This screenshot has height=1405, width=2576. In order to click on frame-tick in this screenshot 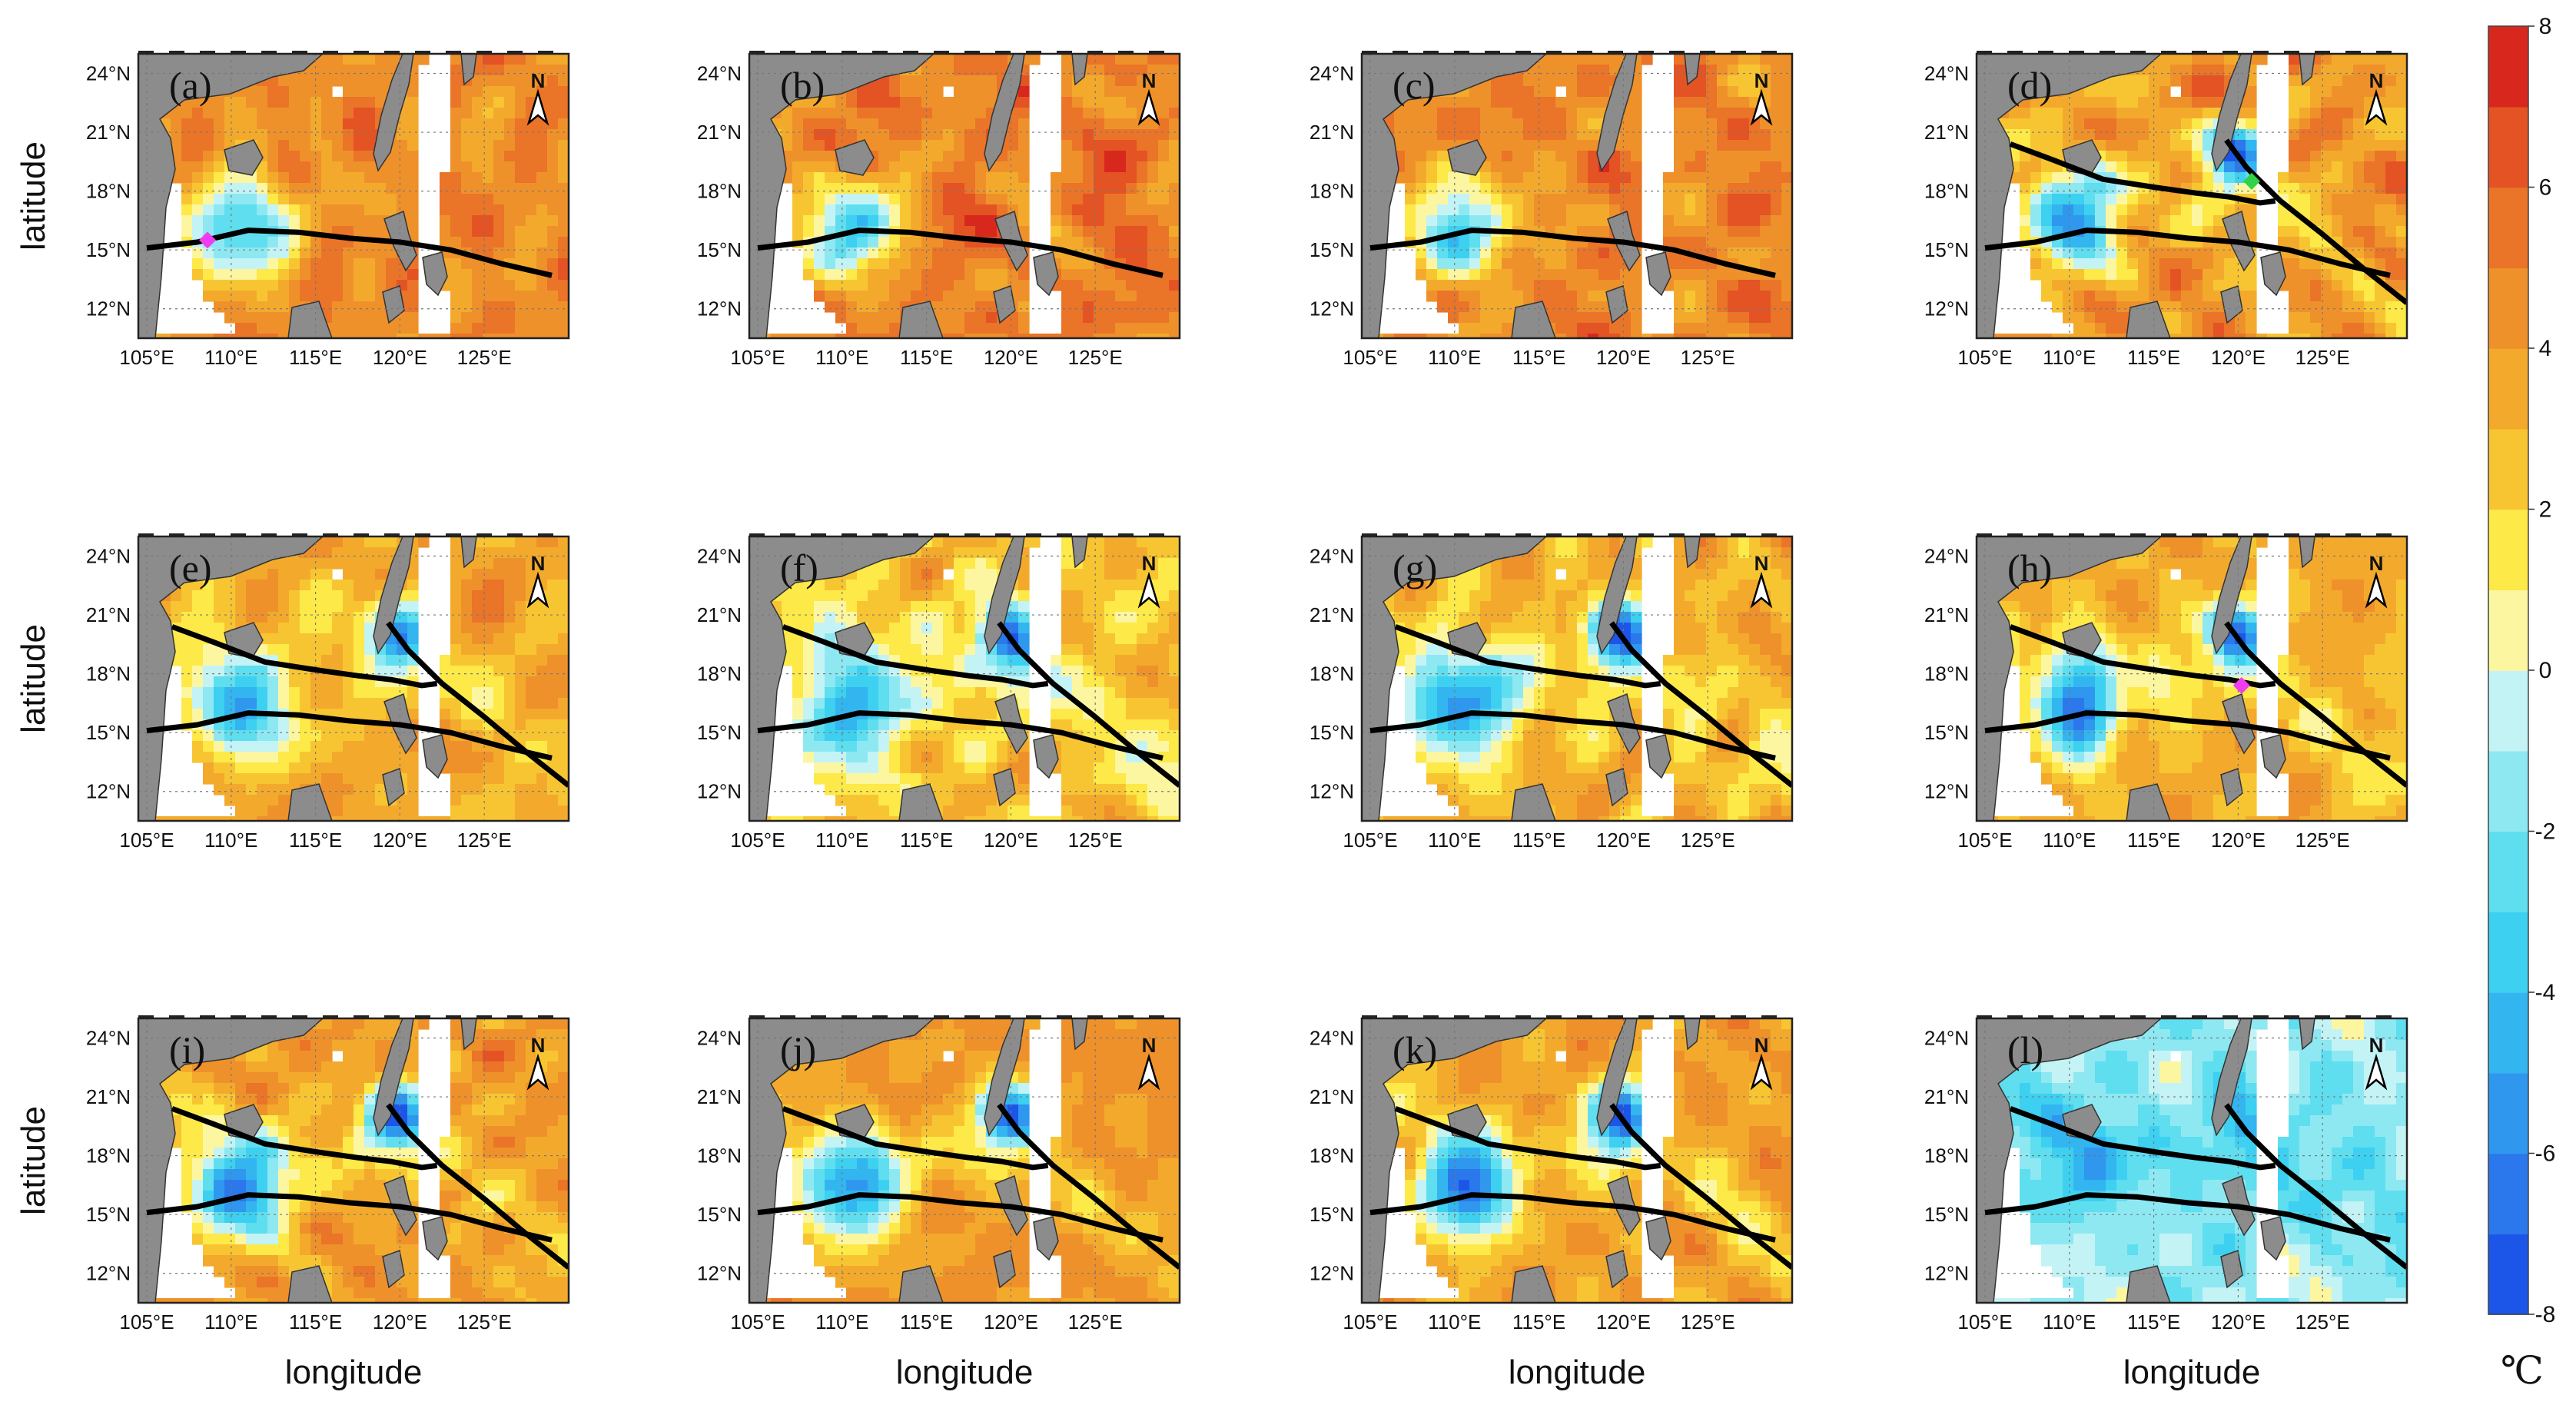, I will do `click(361, 52)`.